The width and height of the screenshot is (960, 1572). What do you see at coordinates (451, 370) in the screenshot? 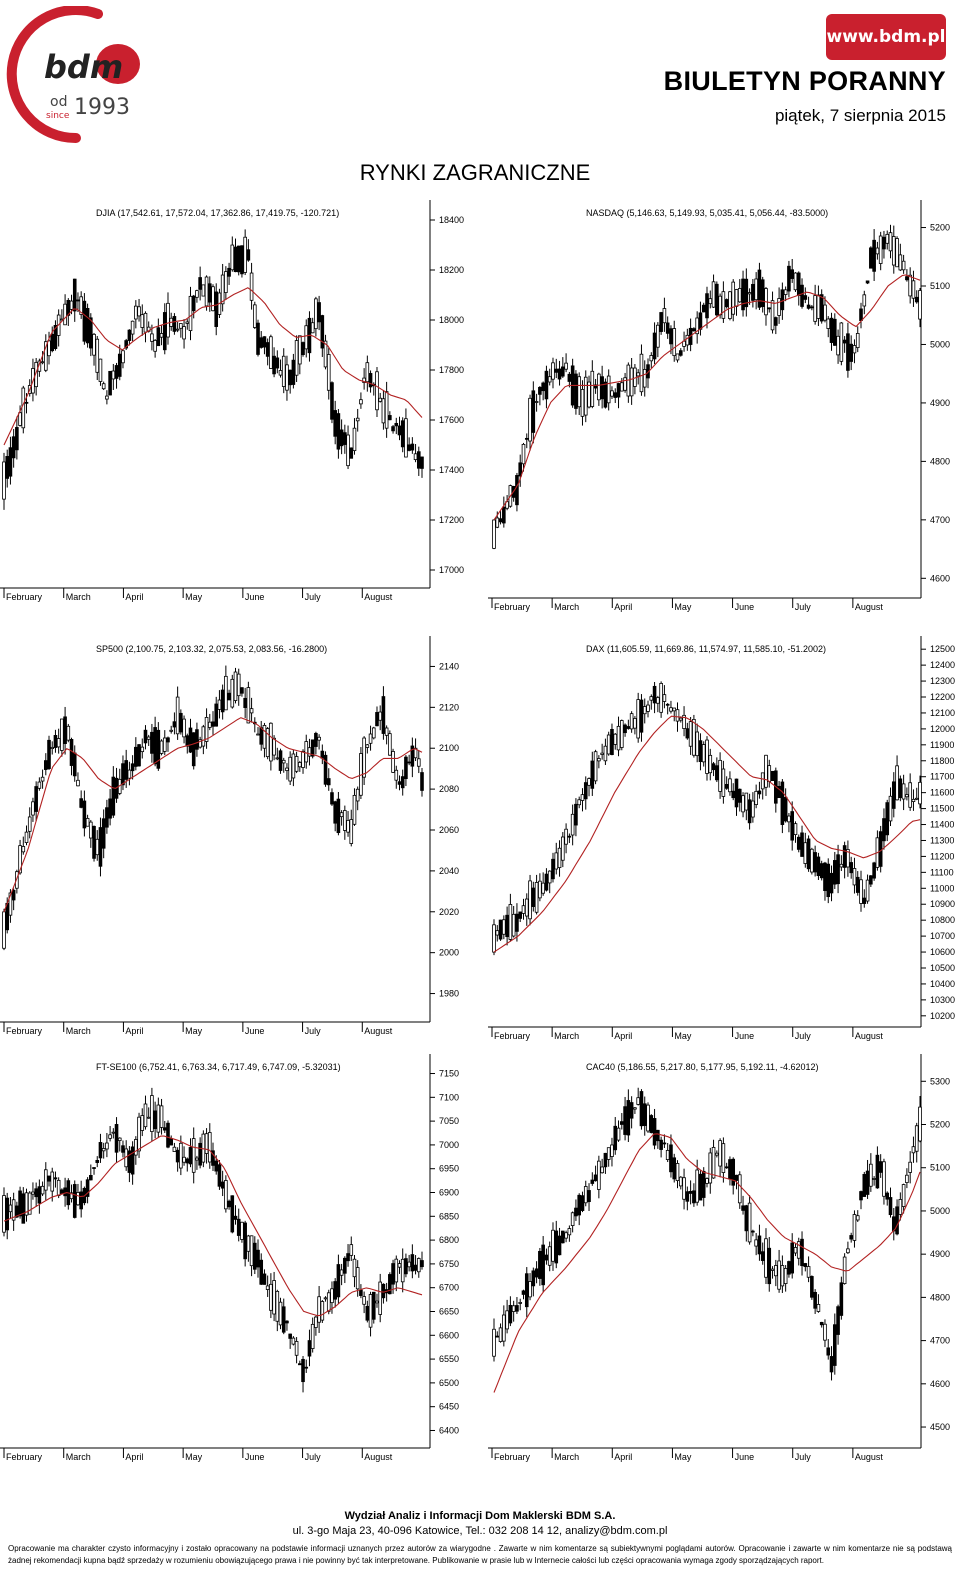
I see `y-tick-label: 17800` at bounding box center [451, 370].